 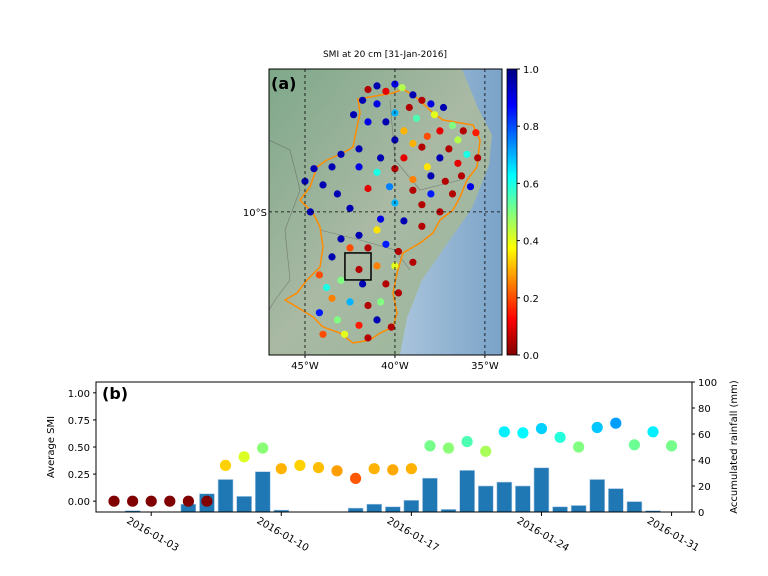 I want to click on lon-tick-label: 45°W, so click(x=305, y=366).